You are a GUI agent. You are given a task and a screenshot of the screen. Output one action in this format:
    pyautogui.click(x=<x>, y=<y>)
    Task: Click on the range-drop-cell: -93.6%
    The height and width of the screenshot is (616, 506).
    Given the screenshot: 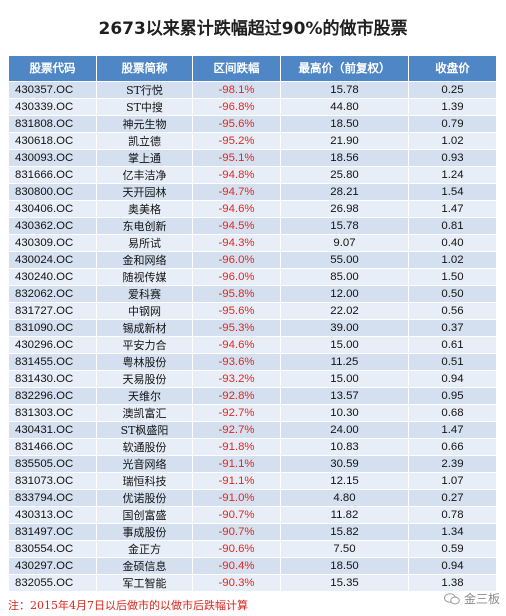 What is the action you would take?
    pyautogui.click(x=236, y=362)
    